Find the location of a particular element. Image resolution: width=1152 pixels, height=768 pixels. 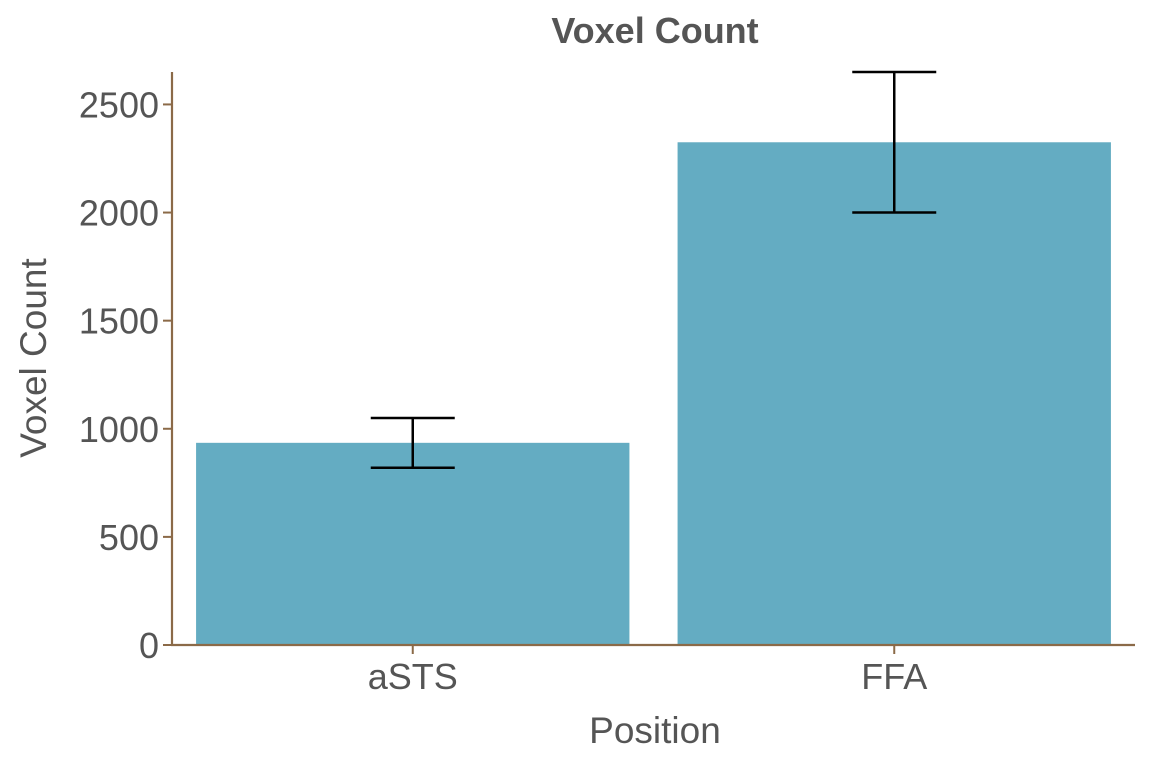

y-tick-label: 2000 is located at coordinates (119, 213).